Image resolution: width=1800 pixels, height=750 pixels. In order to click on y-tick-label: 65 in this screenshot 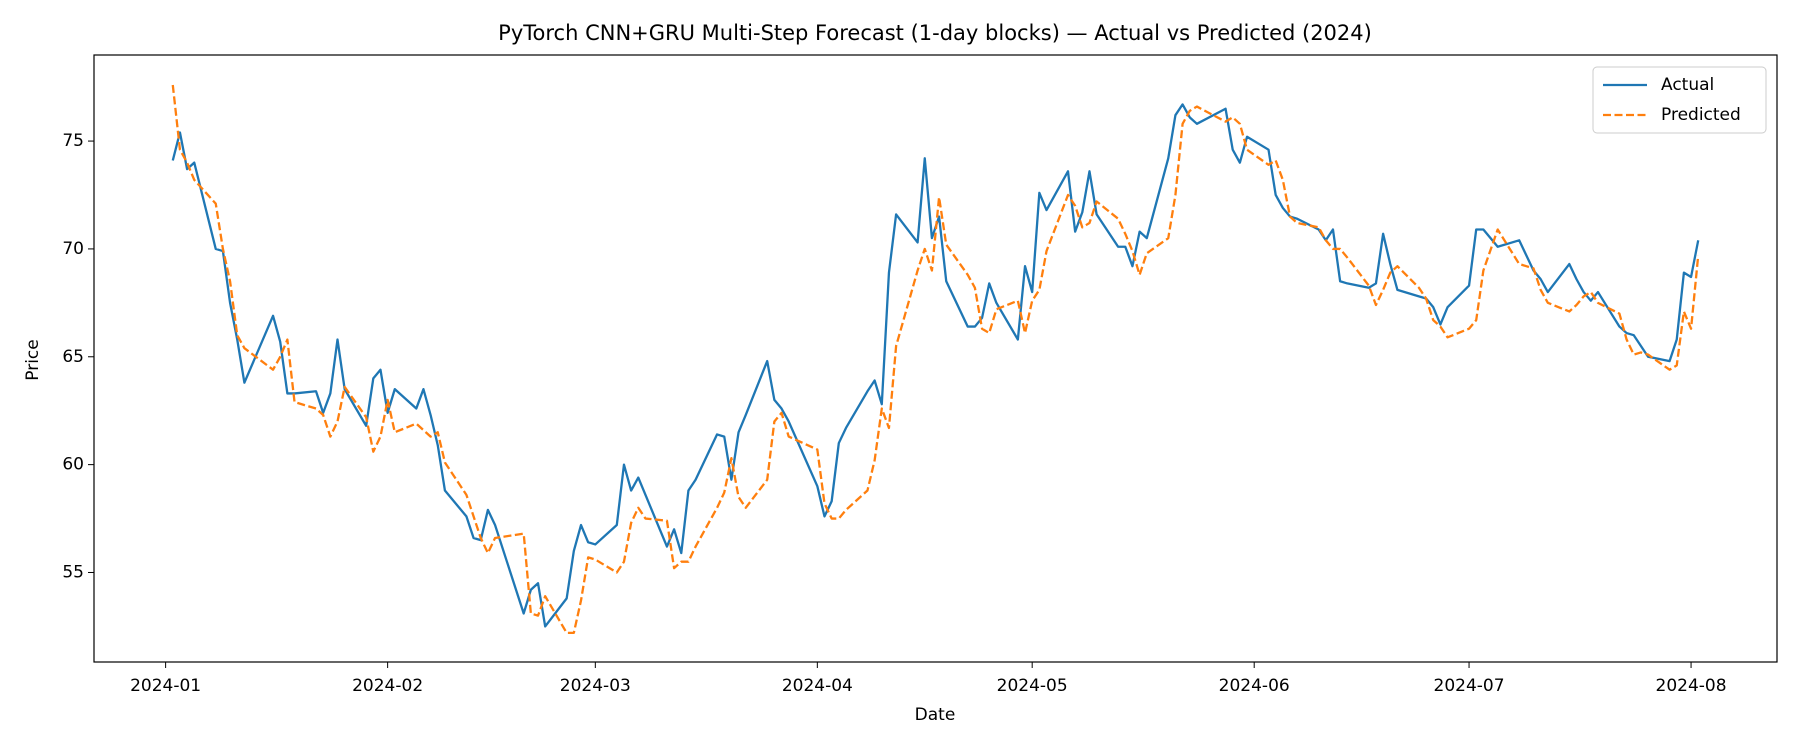, I will do `click(73, 357)`.